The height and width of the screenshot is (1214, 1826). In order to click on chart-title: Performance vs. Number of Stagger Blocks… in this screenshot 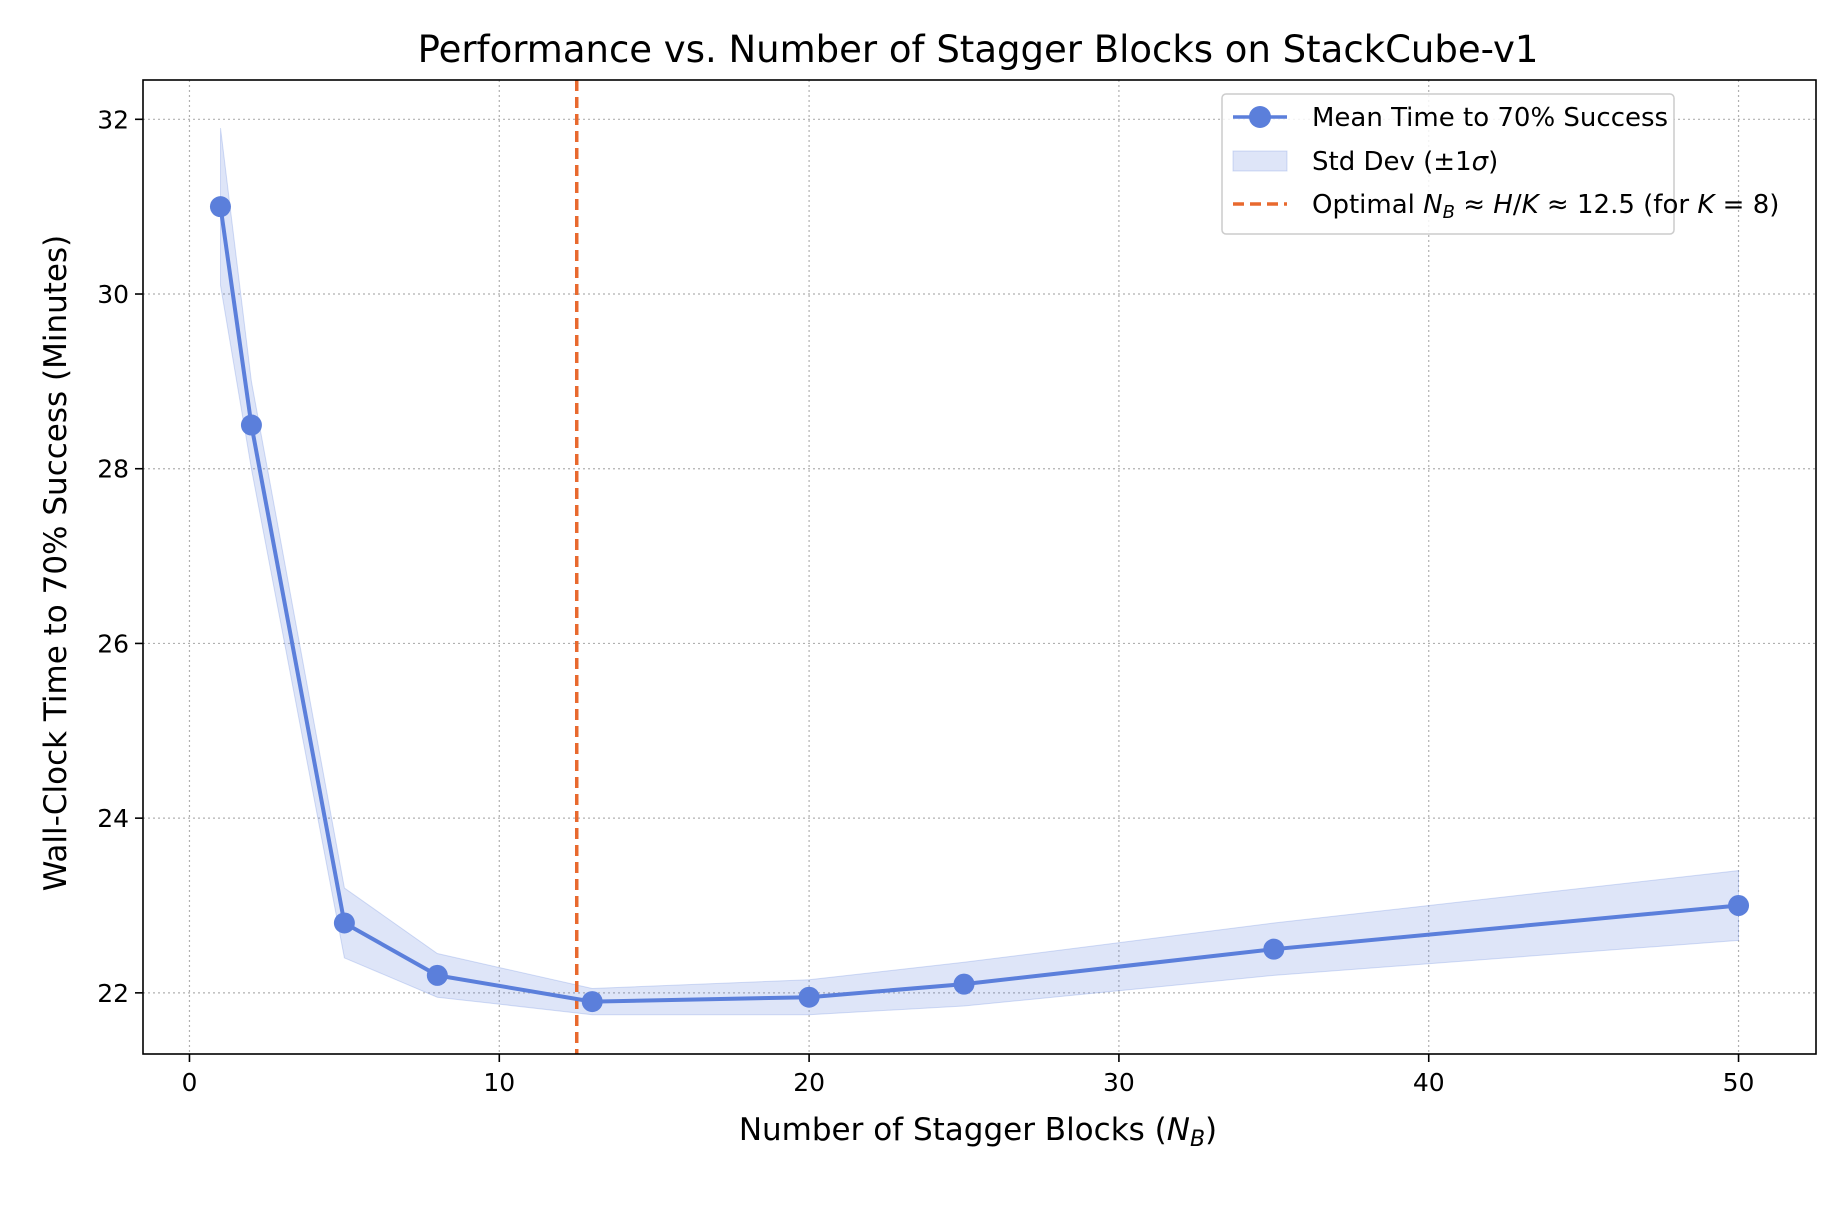, I will do `click(978, 49)`.